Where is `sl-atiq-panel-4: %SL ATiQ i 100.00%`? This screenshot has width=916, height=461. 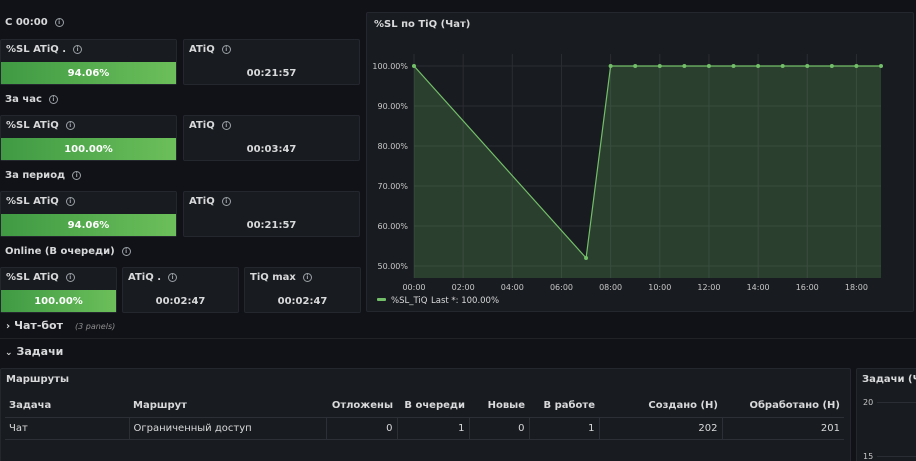
sl-atiq-panel-4: %SL ATiQ i 100.00% is located at coordinates (58, 290).